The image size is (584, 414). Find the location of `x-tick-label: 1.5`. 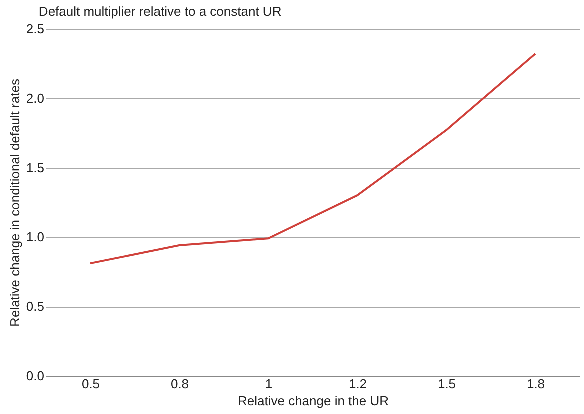

x-tick-label: 1.5 is located at coordinates (447, 384).